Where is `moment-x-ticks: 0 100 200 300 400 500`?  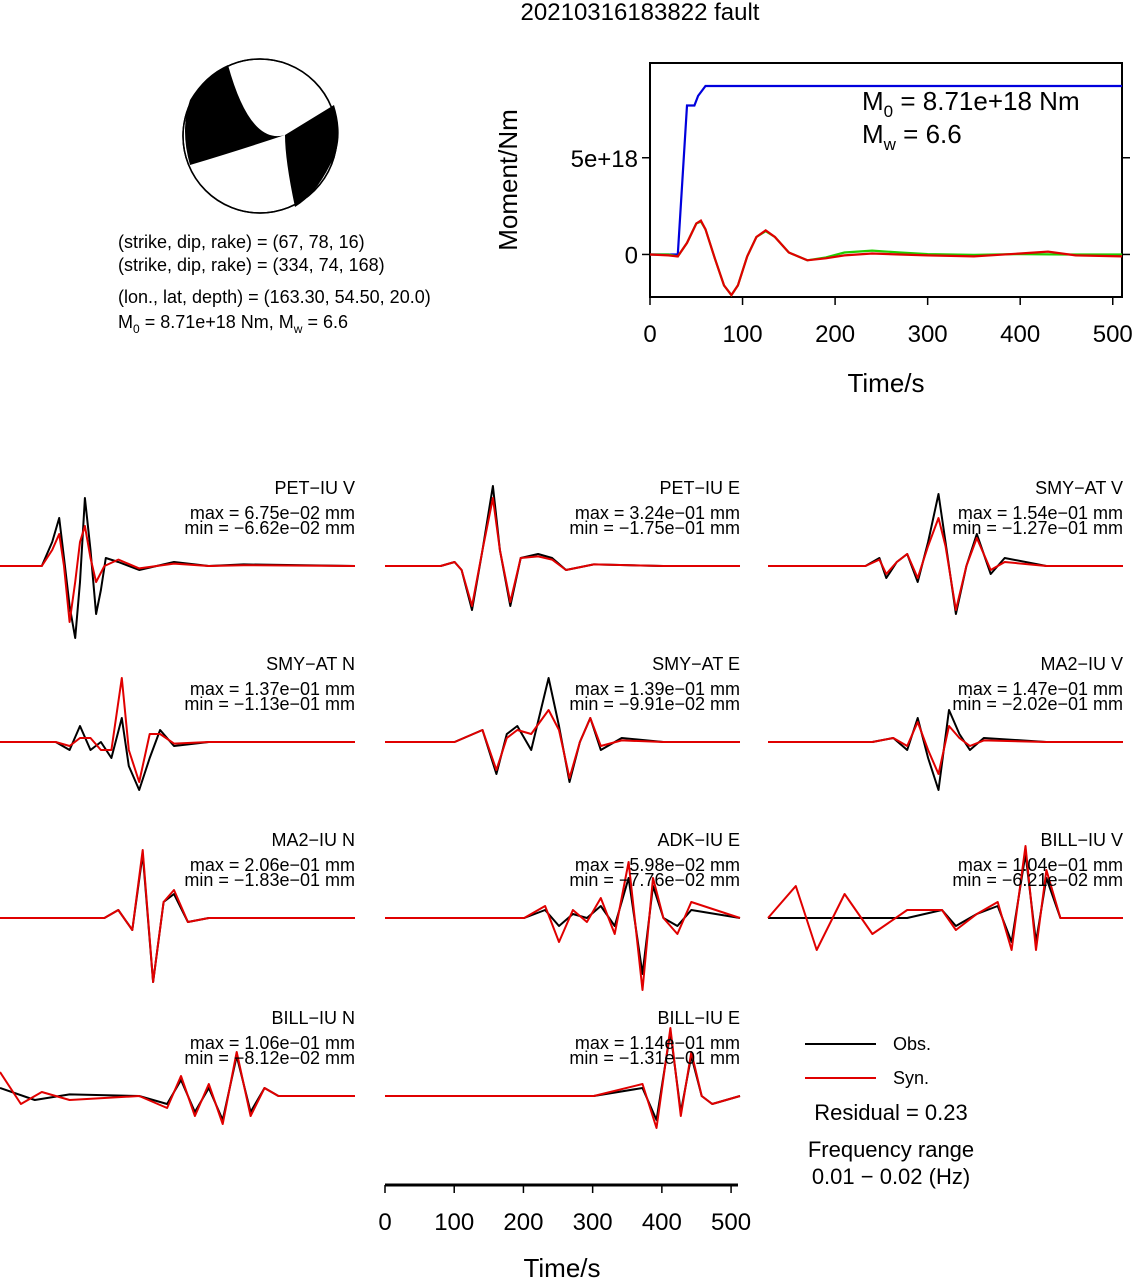 moment-x-ticks: 0 100 200 300 400 500 is located at coordinates (888, 322).